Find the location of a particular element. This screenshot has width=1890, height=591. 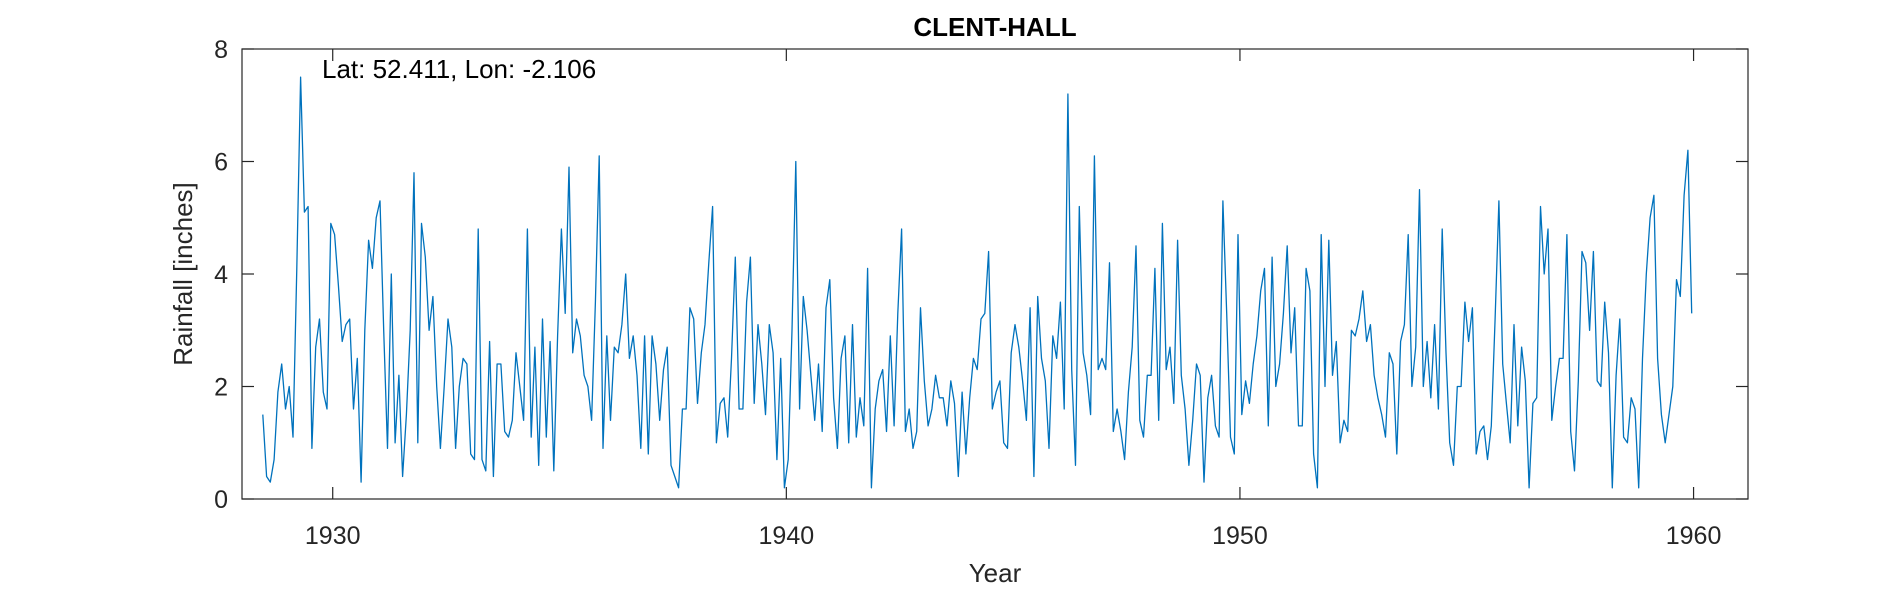

y-tick-labels: 0 2 4 6 8 is located at coordinates (221, 275).